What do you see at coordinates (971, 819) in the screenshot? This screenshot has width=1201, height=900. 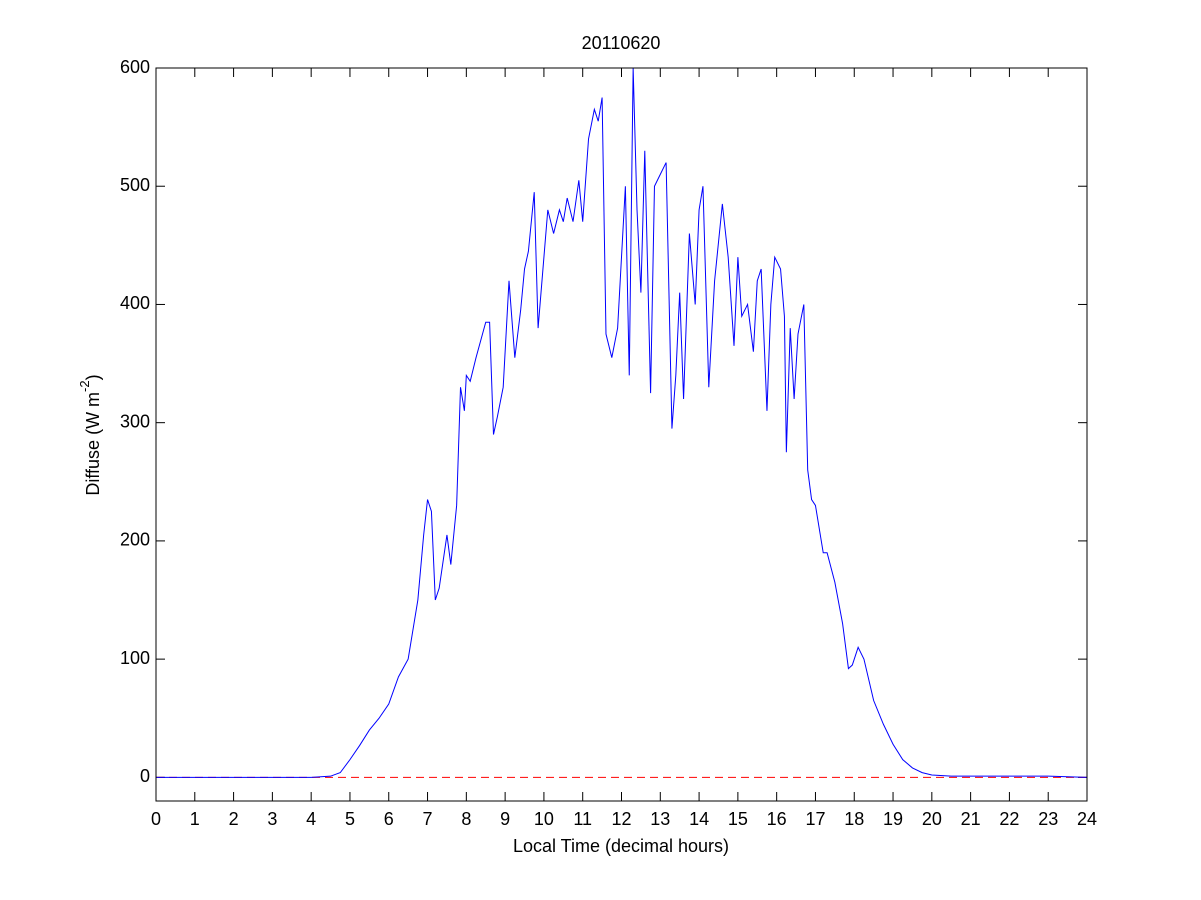 I see `x-tick-label: 21` at bounding box center [971, 819].